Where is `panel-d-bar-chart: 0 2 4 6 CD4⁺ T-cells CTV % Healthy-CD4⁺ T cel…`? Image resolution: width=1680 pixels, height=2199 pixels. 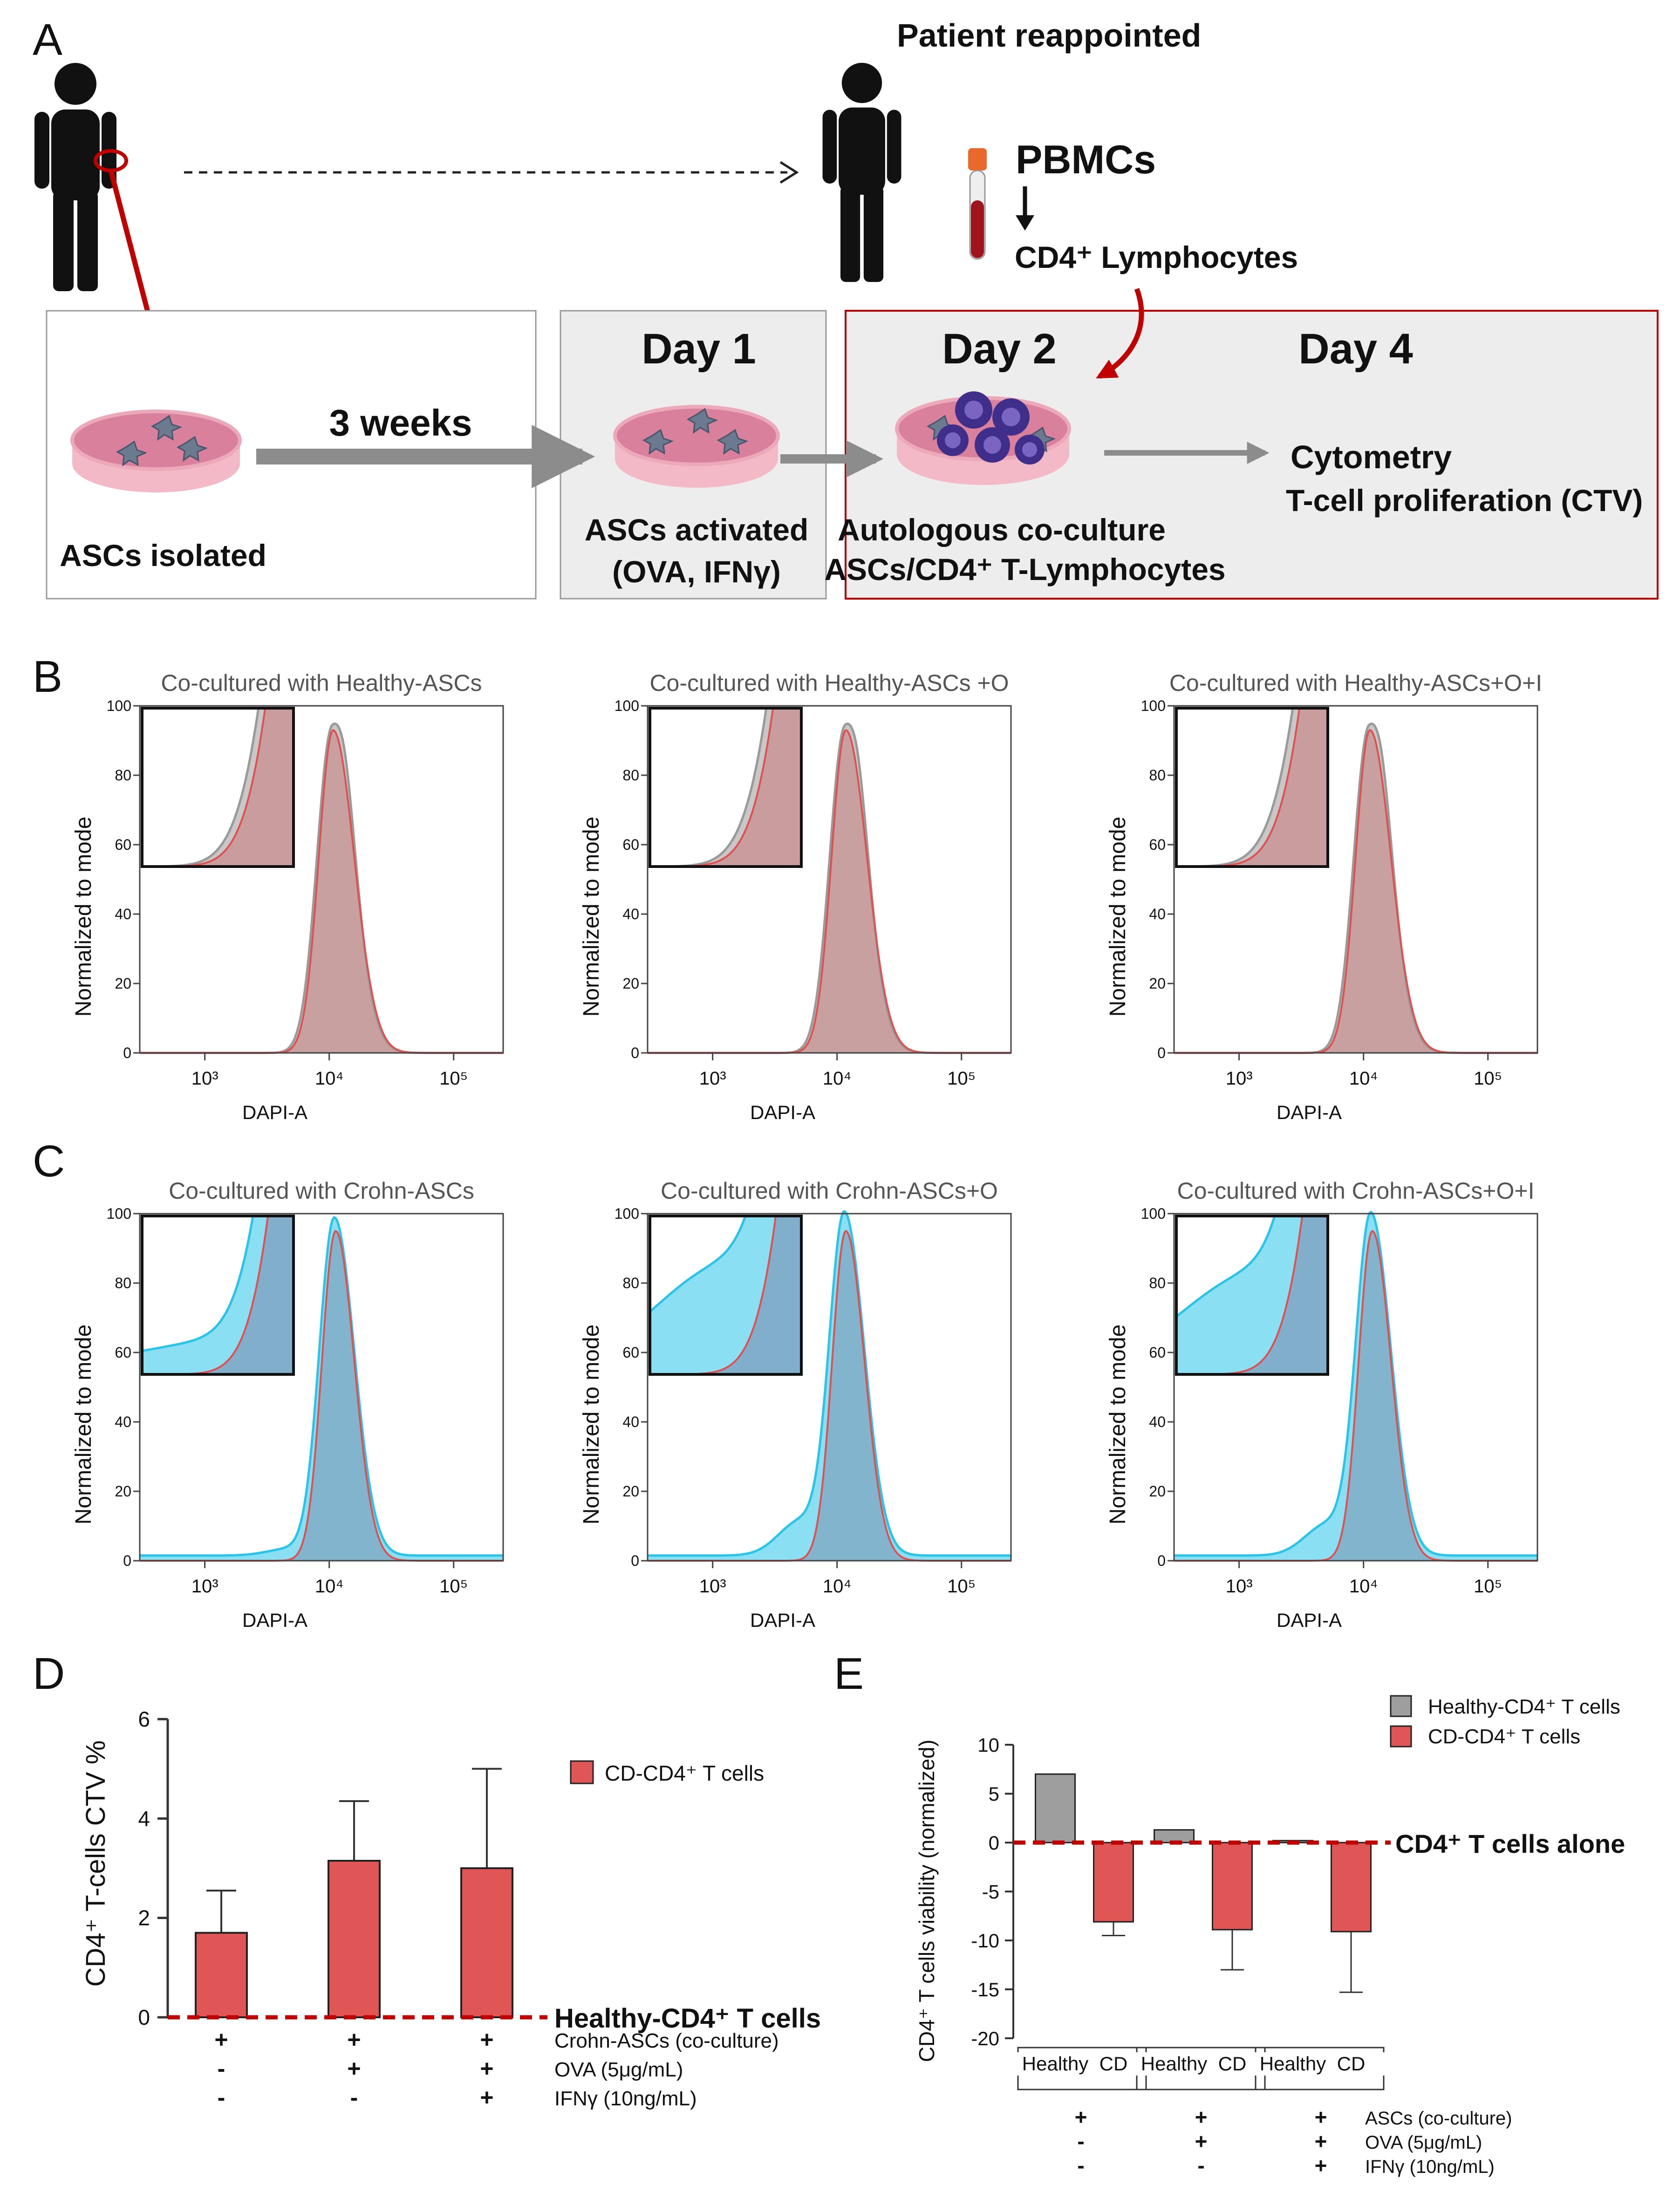 panel-d-bar-chart: 0 2 4 6 CD4⁺ T-cells CTV % Healthy-CD4⁺ T cel… is located at coordinates (451, 1908).